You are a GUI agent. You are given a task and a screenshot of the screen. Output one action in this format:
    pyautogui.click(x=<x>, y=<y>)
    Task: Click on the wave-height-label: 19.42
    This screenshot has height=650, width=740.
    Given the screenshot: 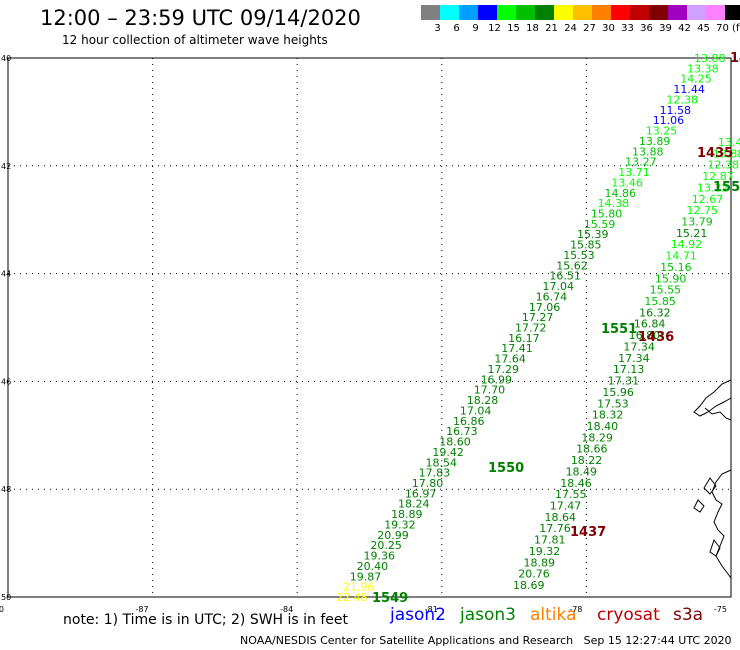 What is the action you would take?
    pyautogui.click(x=448, y=452)
    